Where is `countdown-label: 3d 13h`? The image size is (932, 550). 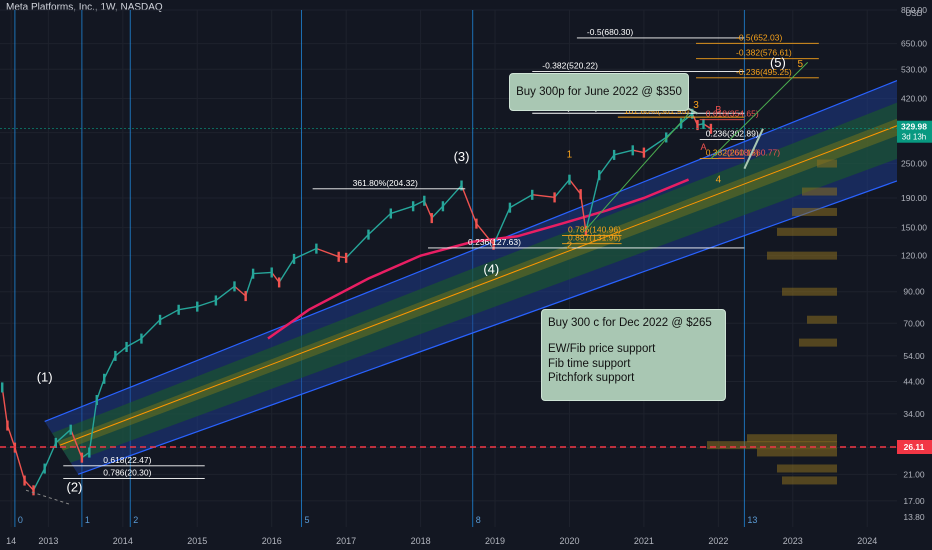 countdown-label: 3d 13h is located at coordinates (914, 137).